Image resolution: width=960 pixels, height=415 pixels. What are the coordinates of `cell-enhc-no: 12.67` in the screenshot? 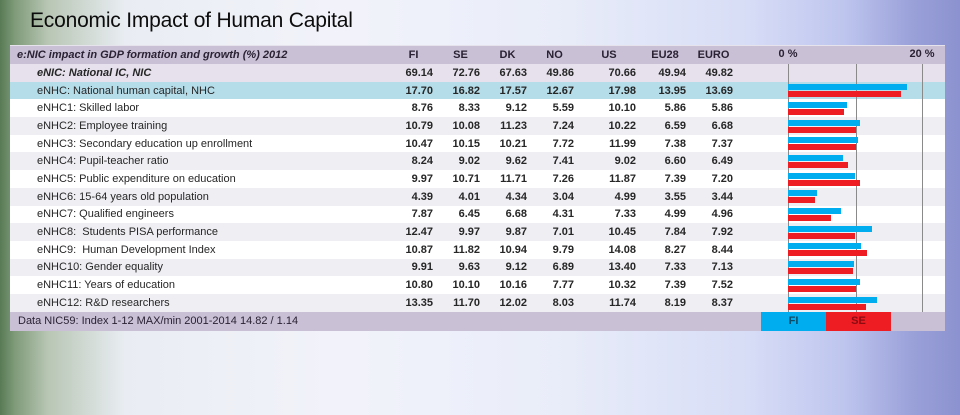 It's located at (560, 90).